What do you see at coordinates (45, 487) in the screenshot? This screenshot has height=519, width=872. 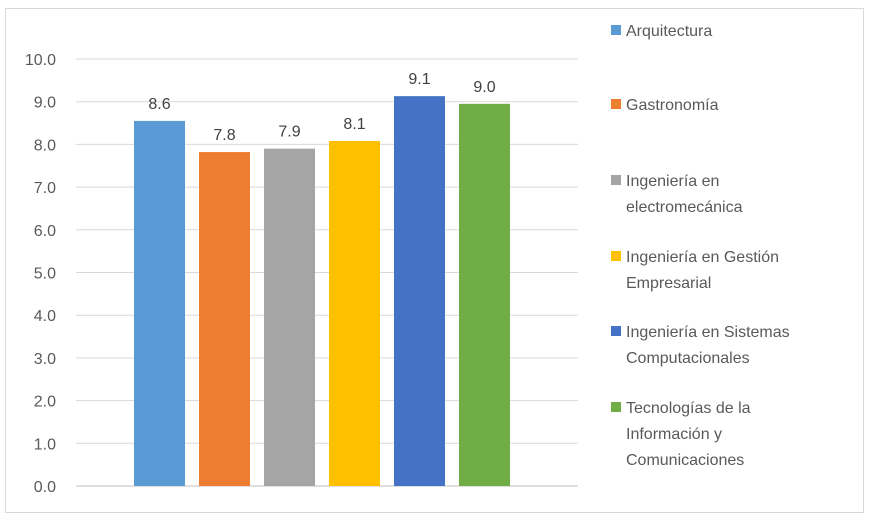 I see `y-tick-label: 0.0` at bounding box center [45, 487].